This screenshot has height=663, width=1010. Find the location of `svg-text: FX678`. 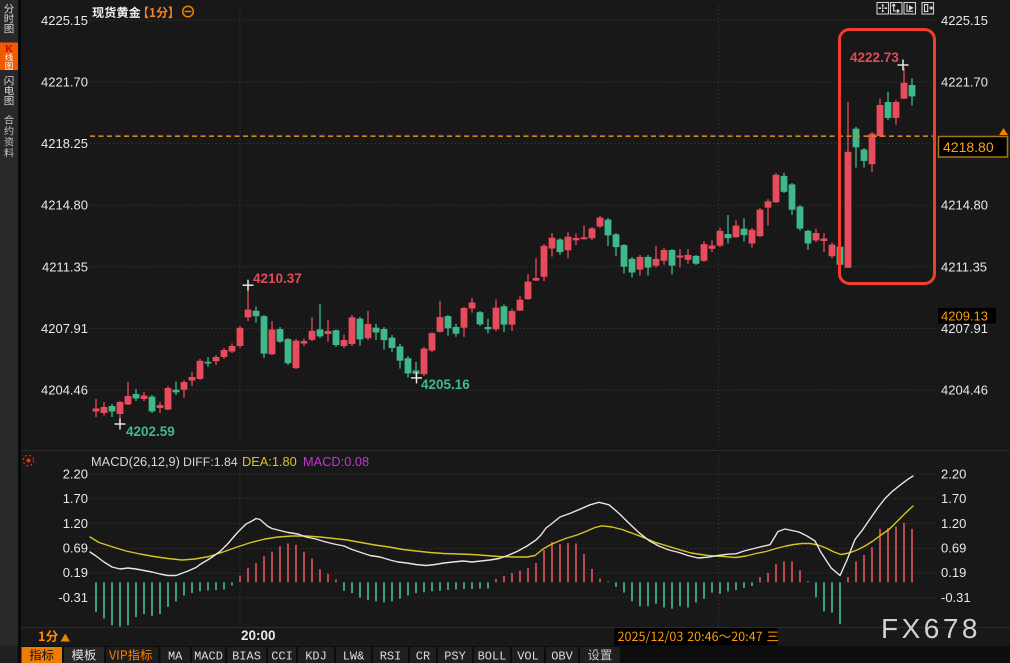

svg-text: FX678 is located at coordinates (931, 628).